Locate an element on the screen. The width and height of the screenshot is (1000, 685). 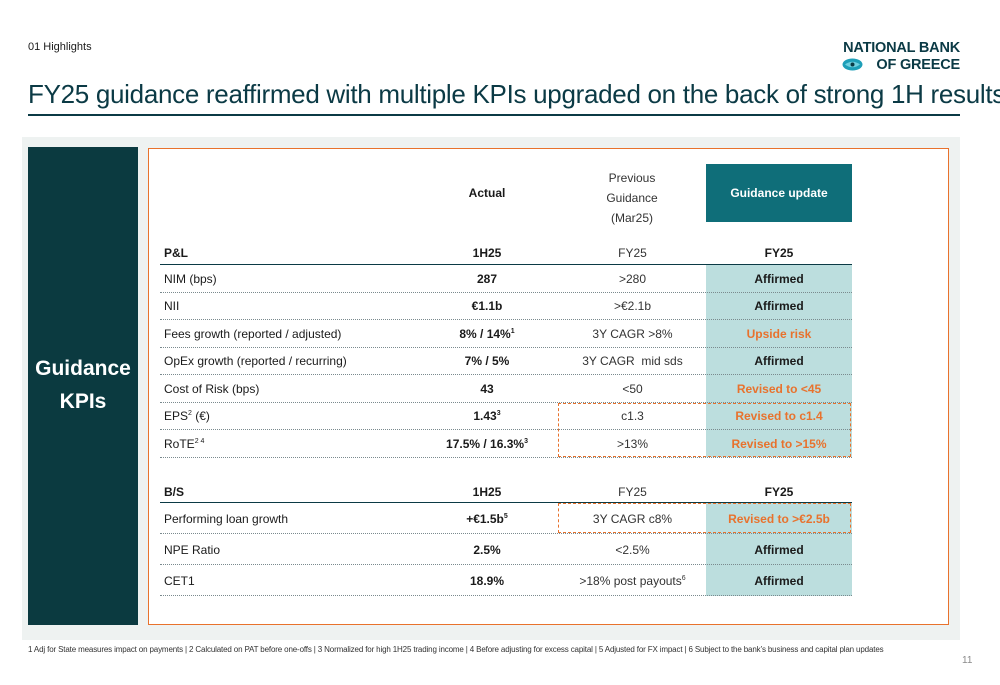
pl-section-label: P&L is located at coordinates (176, 253).